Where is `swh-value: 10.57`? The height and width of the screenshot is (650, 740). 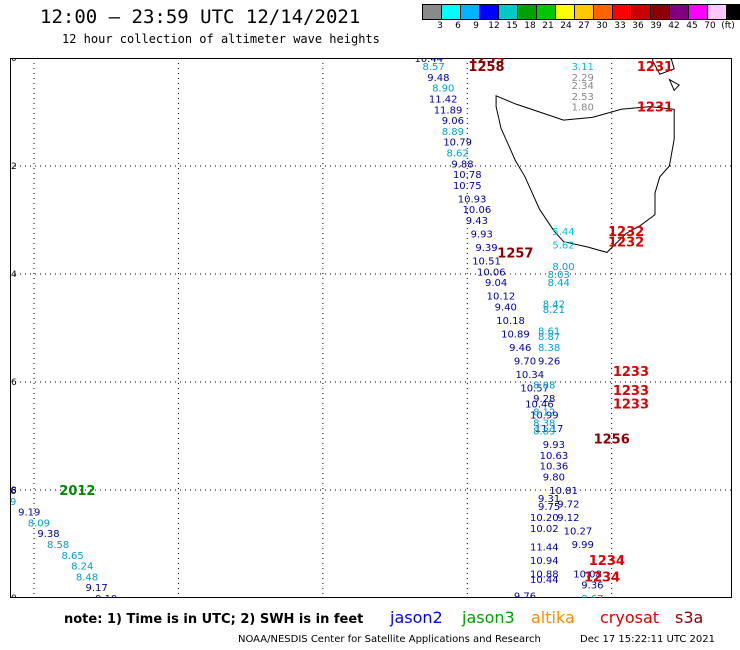
swh-value: 10.57 is located at coordinates (534, 388).